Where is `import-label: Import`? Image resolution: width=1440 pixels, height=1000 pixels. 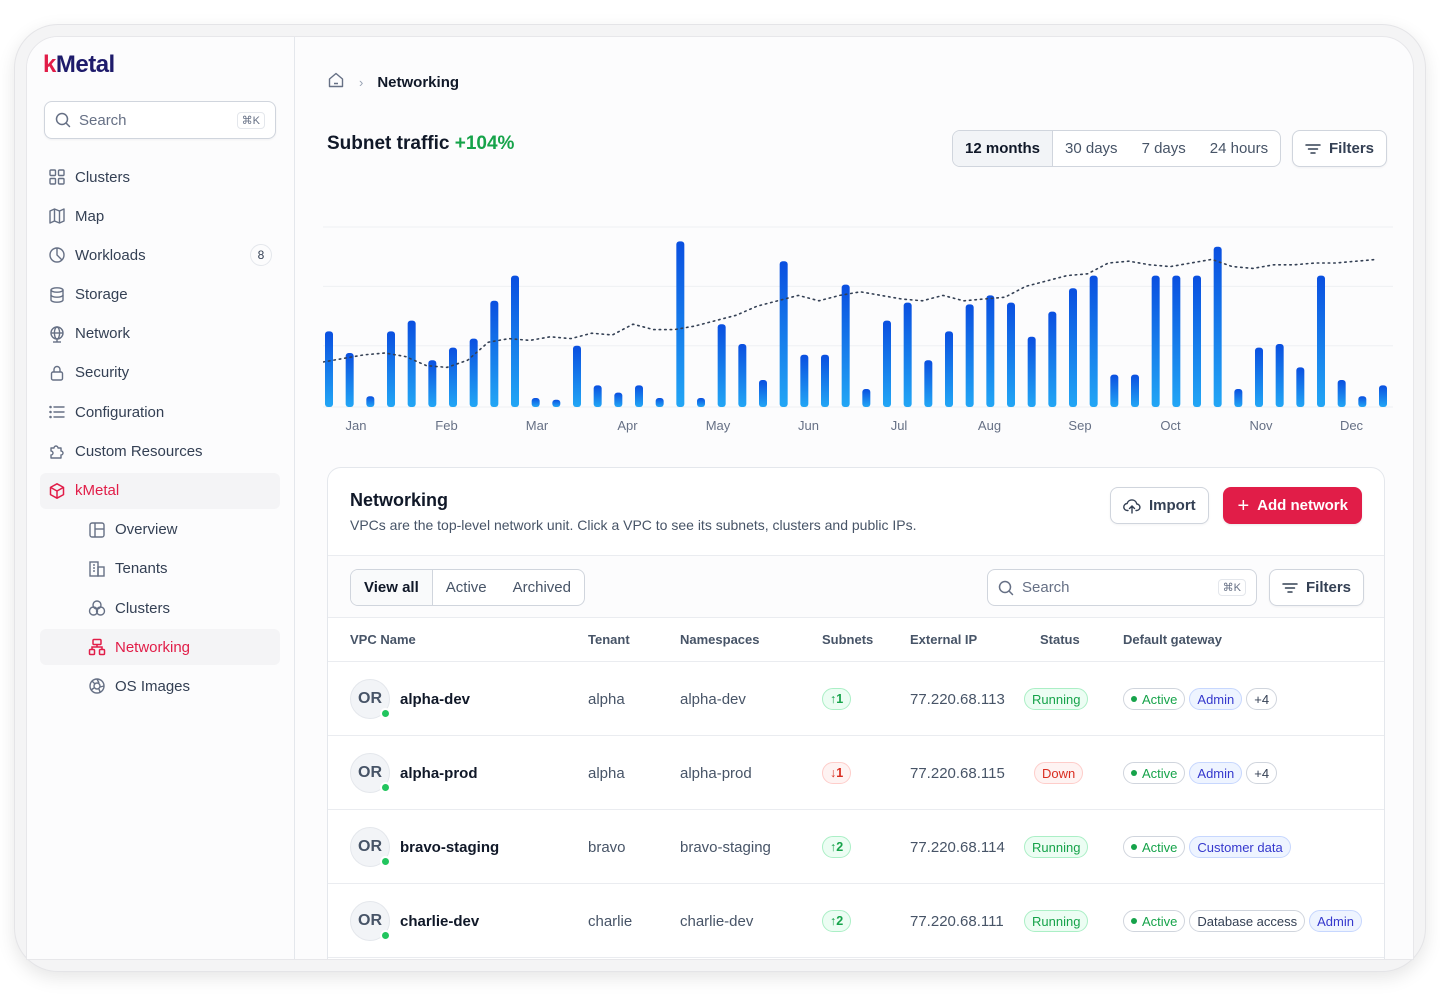
import-label: Import is located at coordinates (1172, 505).